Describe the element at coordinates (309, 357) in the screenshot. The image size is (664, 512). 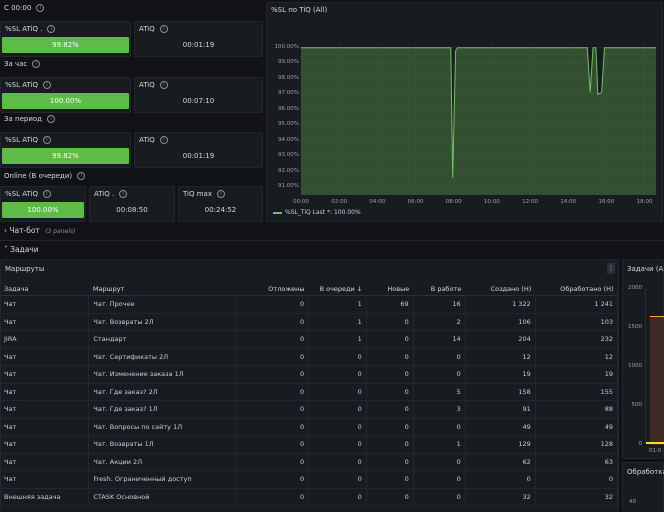
I see `table-row: Чат Чат. Сертификаты 2Л 0 0 0 0 12 12` at that location.